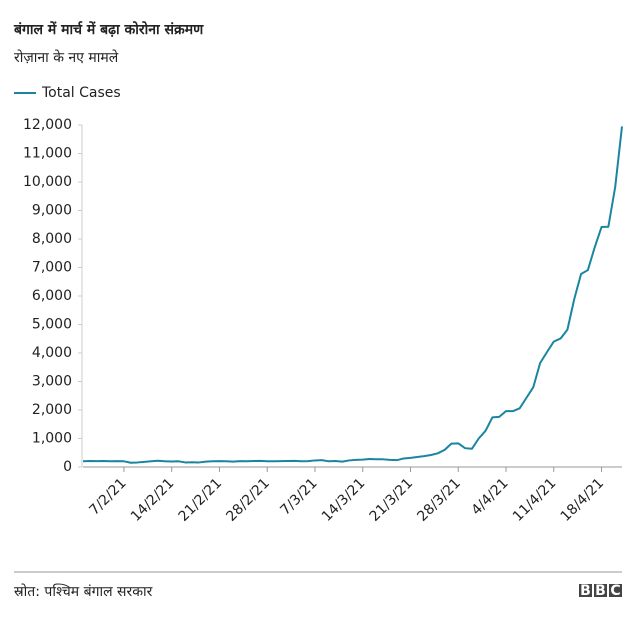 This screenshot has width=640, height=621. What do you see at coordinates (52, 439) in the screenshot?
I see `y-tick-label: 1,000` at bounding box center [52, 439].